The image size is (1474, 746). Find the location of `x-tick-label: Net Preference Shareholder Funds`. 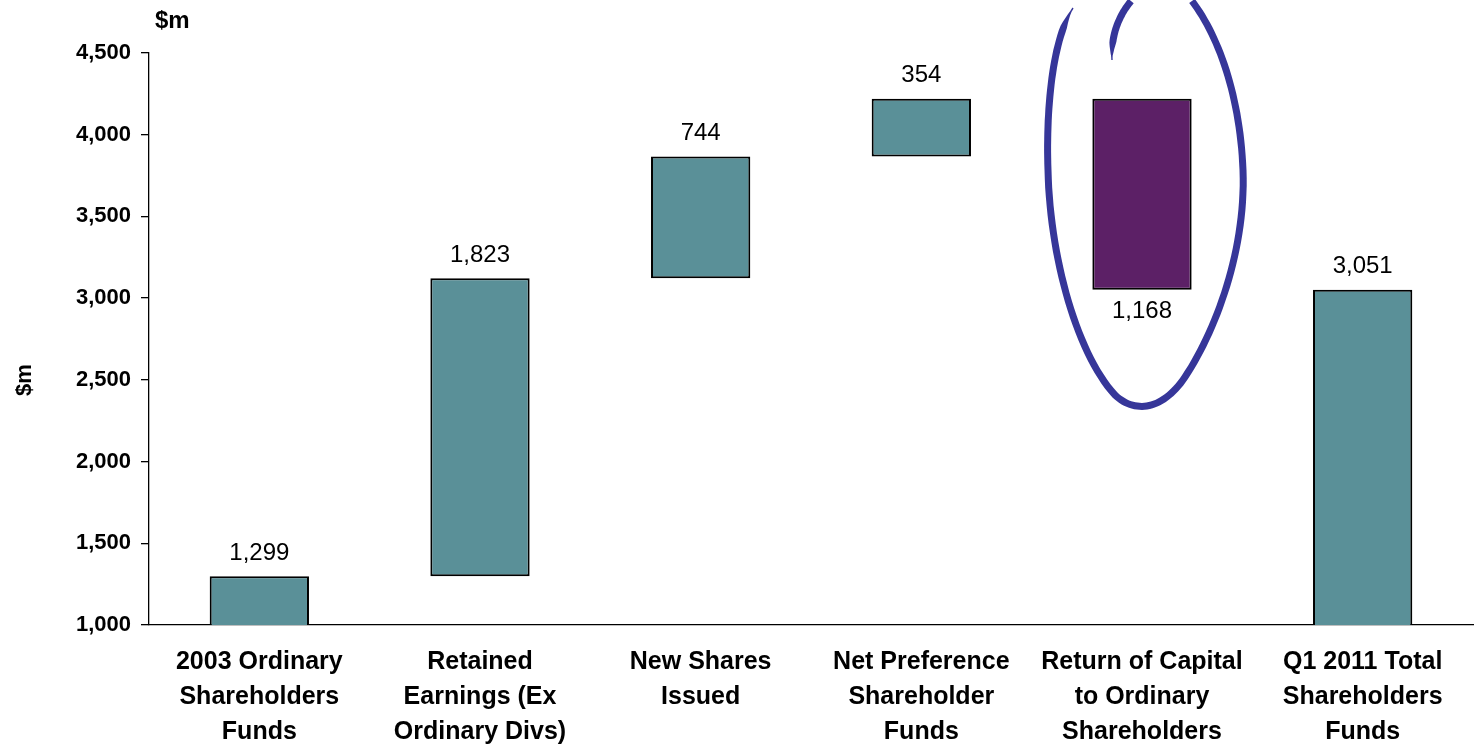

x-tick-label: Net Preference Shareholder Funds is located at coordinates (921, 695).